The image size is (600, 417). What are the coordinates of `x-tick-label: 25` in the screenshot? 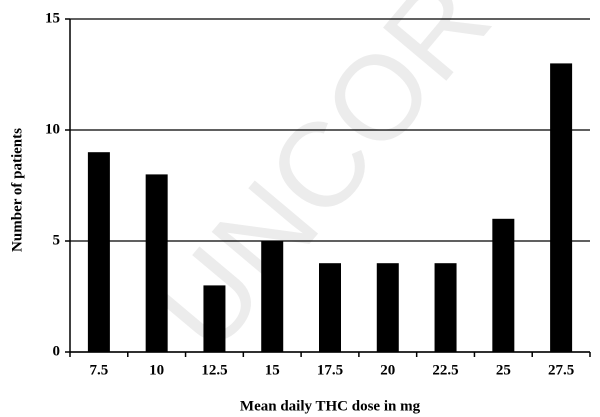 It's located at (503, 370).